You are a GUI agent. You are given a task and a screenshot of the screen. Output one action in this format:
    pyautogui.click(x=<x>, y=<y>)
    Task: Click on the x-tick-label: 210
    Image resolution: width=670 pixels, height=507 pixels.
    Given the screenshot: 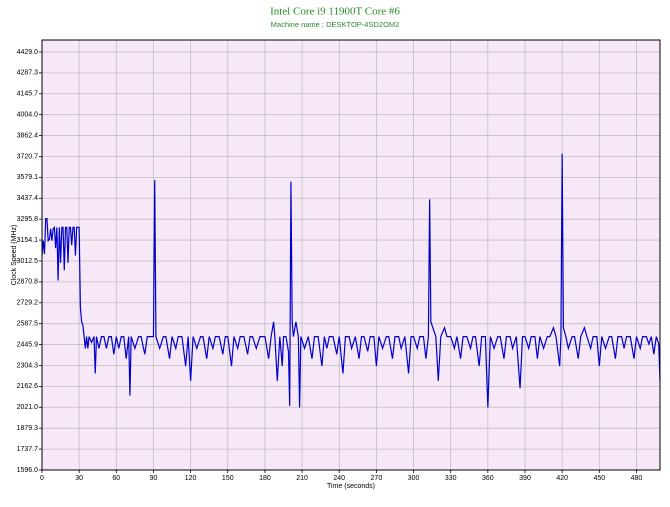 What is the action you would take?
    pyautogui.click(x=302, y=478)
    